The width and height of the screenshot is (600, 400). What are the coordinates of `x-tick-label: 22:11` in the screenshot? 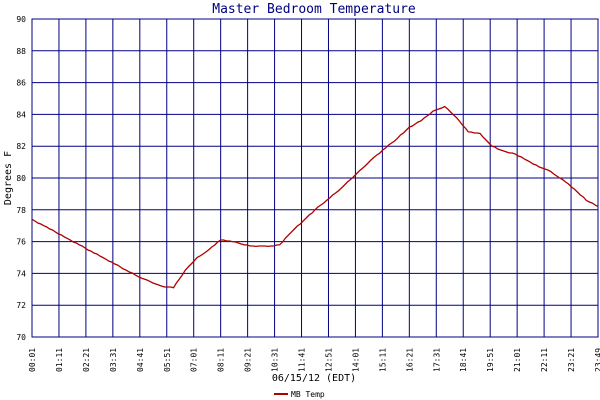 It's located at (544, 360).